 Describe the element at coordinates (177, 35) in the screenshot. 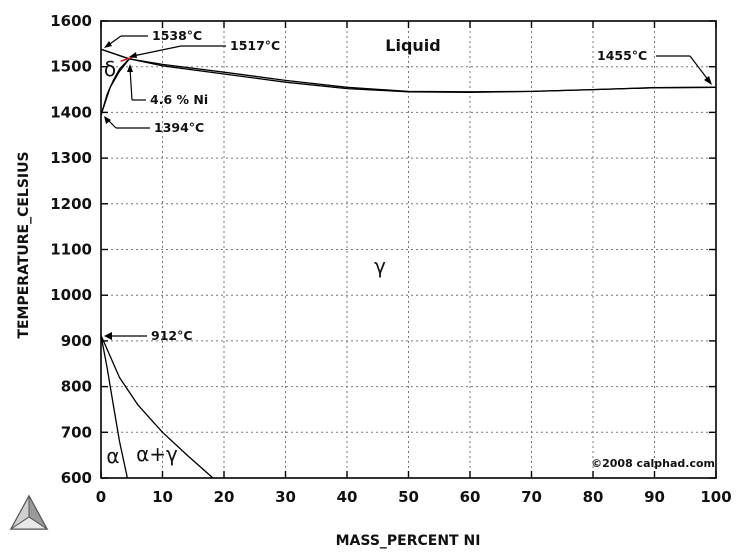

I see `annotation-text: 1538°C` at that location.